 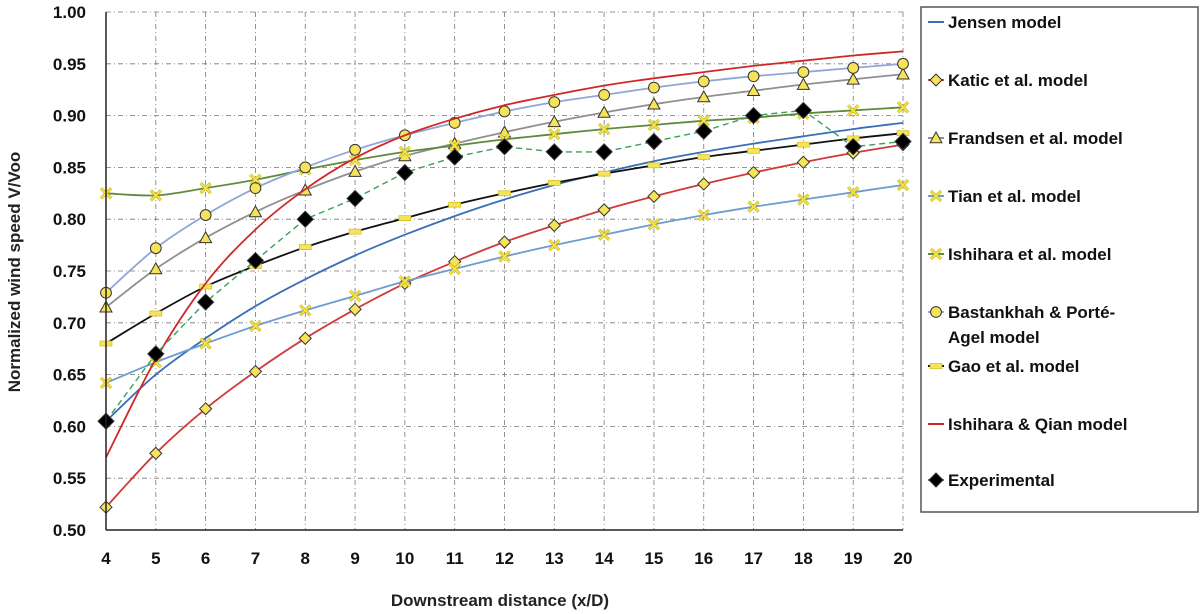 I want to click on y-tick-label: 0.70, so click(x=69, y=323).